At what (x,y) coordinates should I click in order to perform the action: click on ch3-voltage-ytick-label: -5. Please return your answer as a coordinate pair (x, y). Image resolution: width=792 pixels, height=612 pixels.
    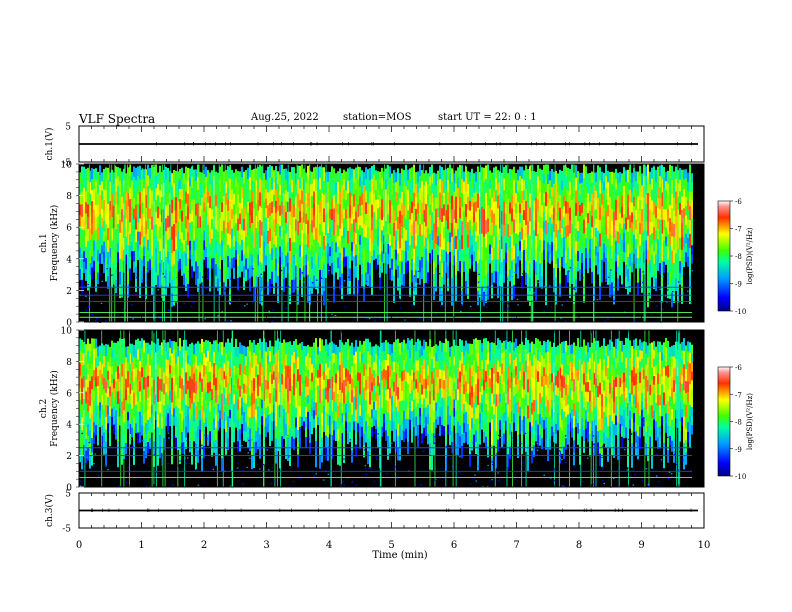
    Looking at the image, I should click on (66, 530).